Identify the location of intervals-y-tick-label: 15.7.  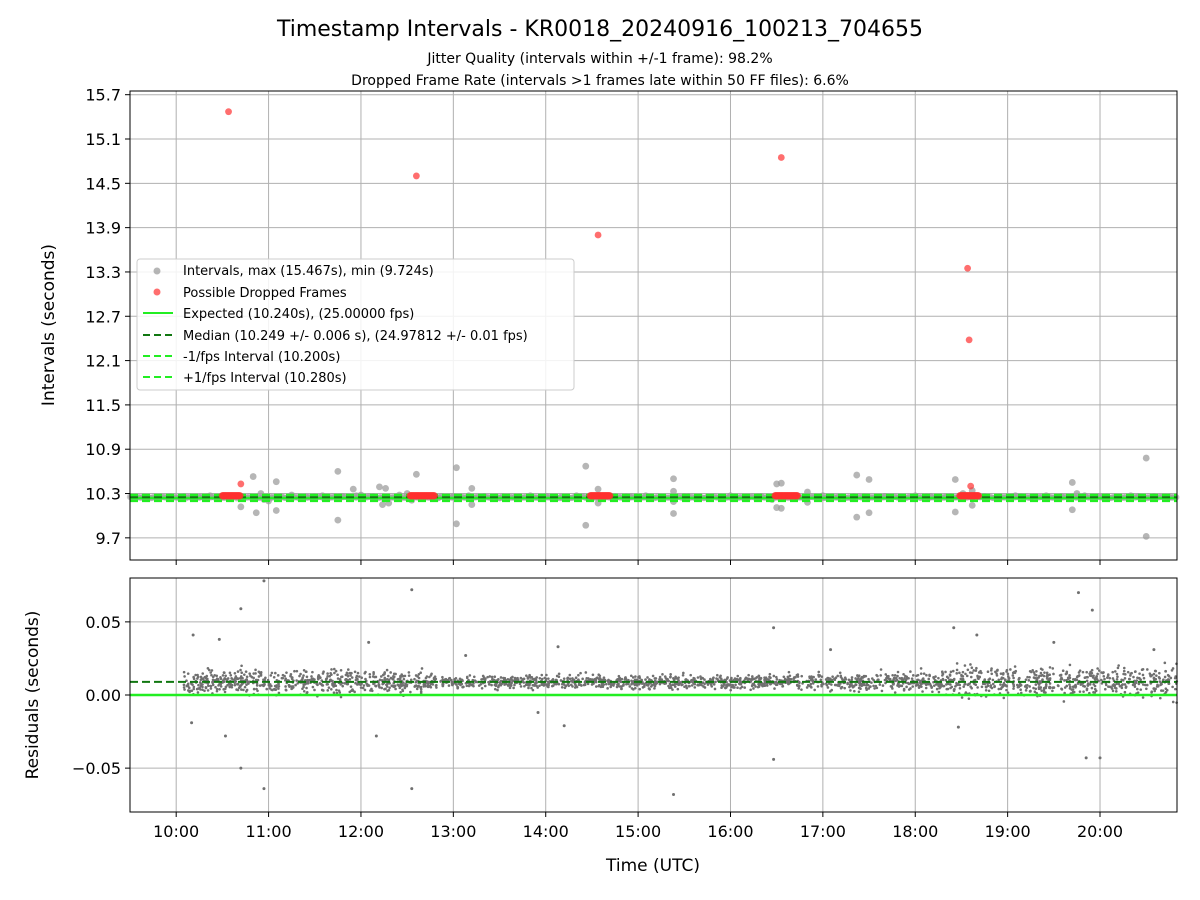
(103, 95).